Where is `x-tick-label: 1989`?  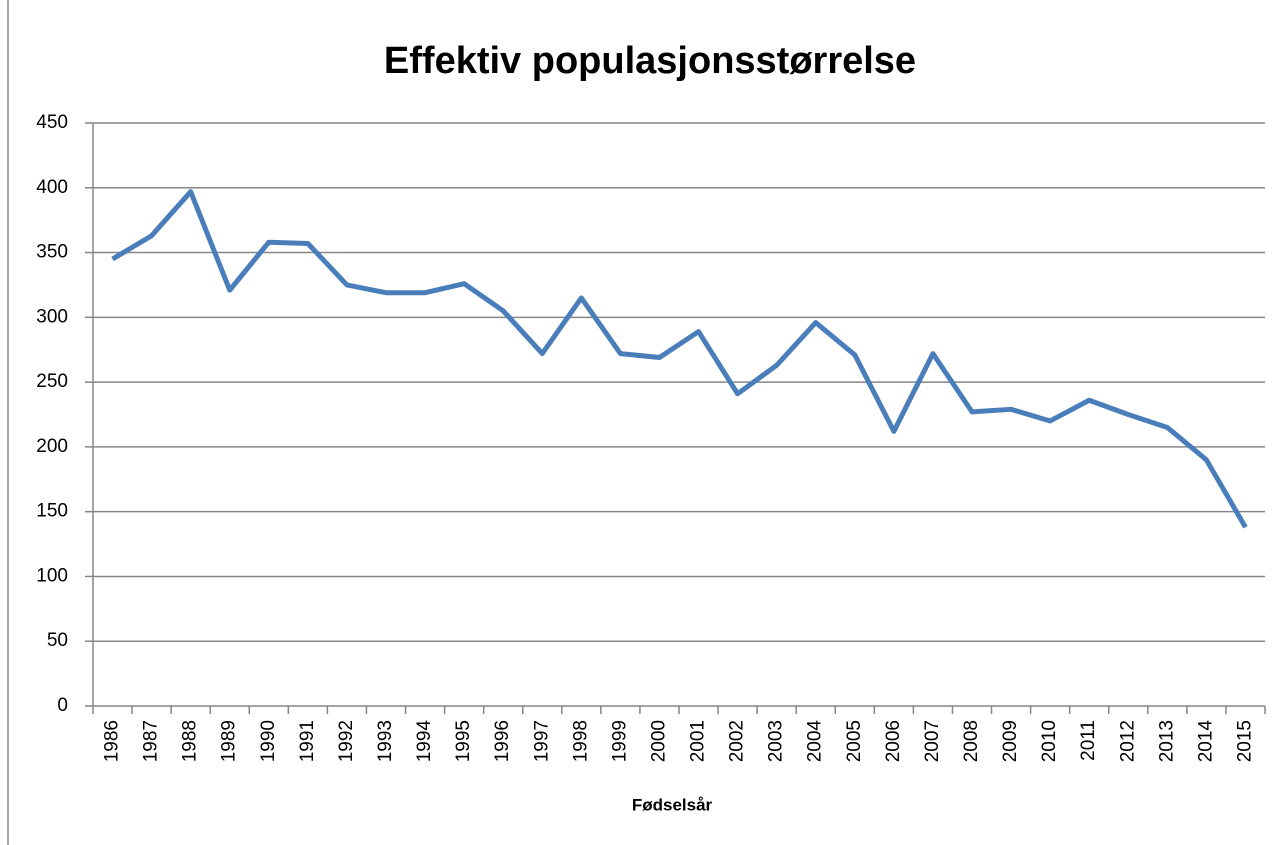 x-tick-label: 1989 is located at coordinates (229, 741).